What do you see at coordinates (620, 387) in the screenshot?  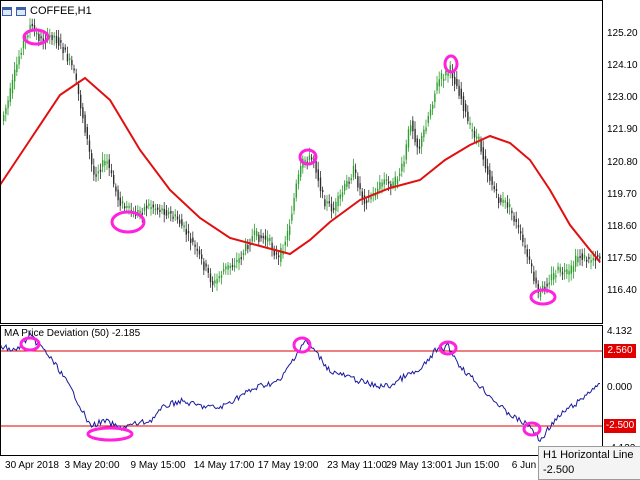 I see `indicator-tick: 0.000` at bounding box center [620, 387].